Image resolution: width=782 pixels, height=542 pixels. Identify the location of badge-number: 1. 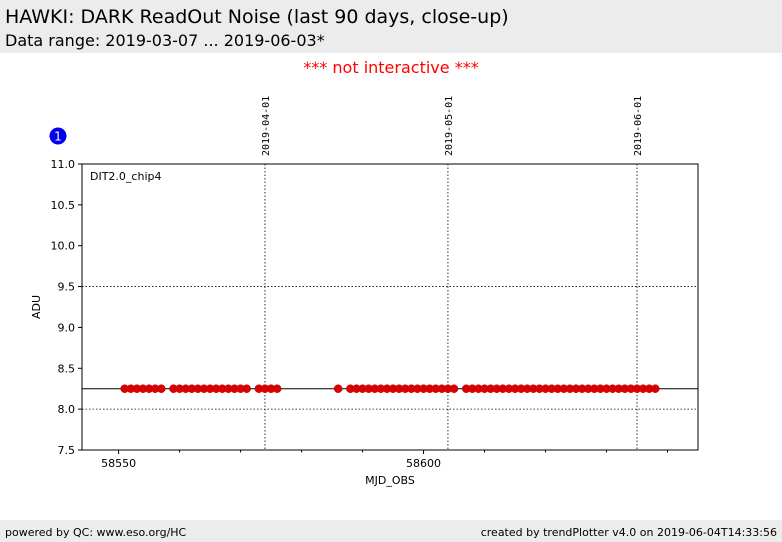
(58, 137).